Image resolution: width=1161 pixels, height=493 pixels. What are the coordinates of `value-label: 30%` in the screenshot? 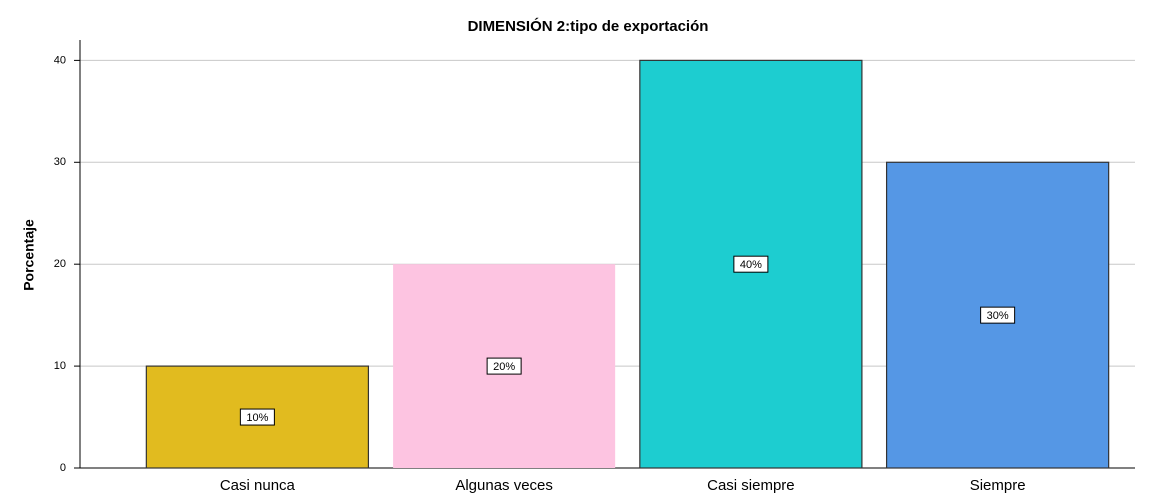 It's located at (998, 316).